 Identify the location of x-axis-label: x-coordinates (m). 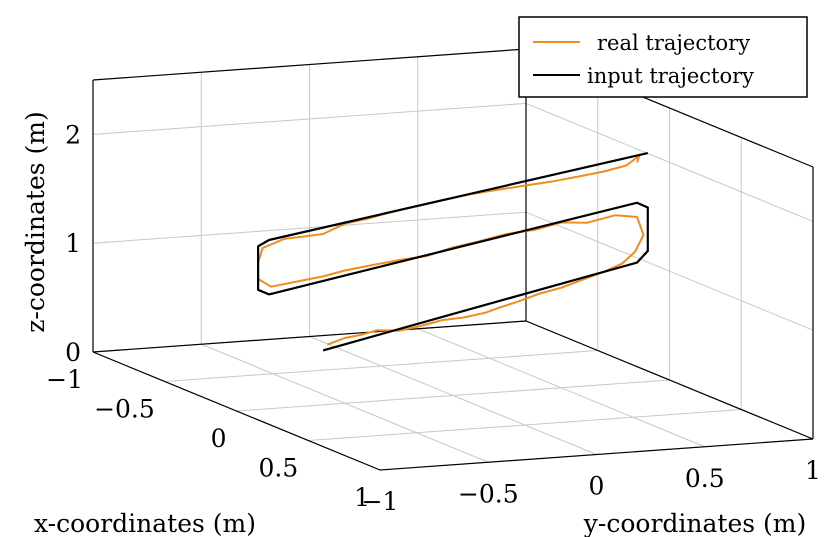
(145, 523).